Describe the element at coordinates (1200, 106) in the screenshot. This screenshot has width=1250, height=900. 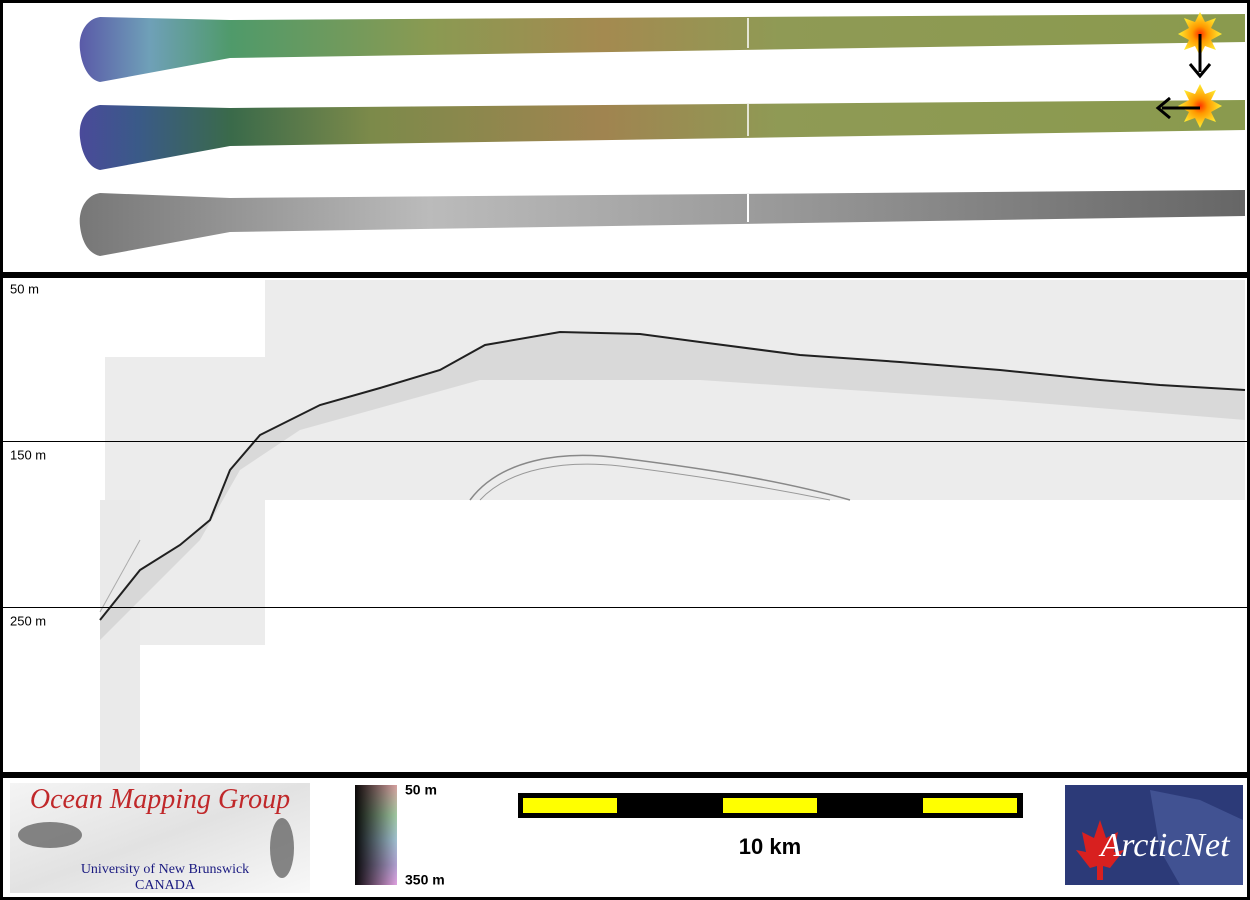
I see `sun-icon` at that location.